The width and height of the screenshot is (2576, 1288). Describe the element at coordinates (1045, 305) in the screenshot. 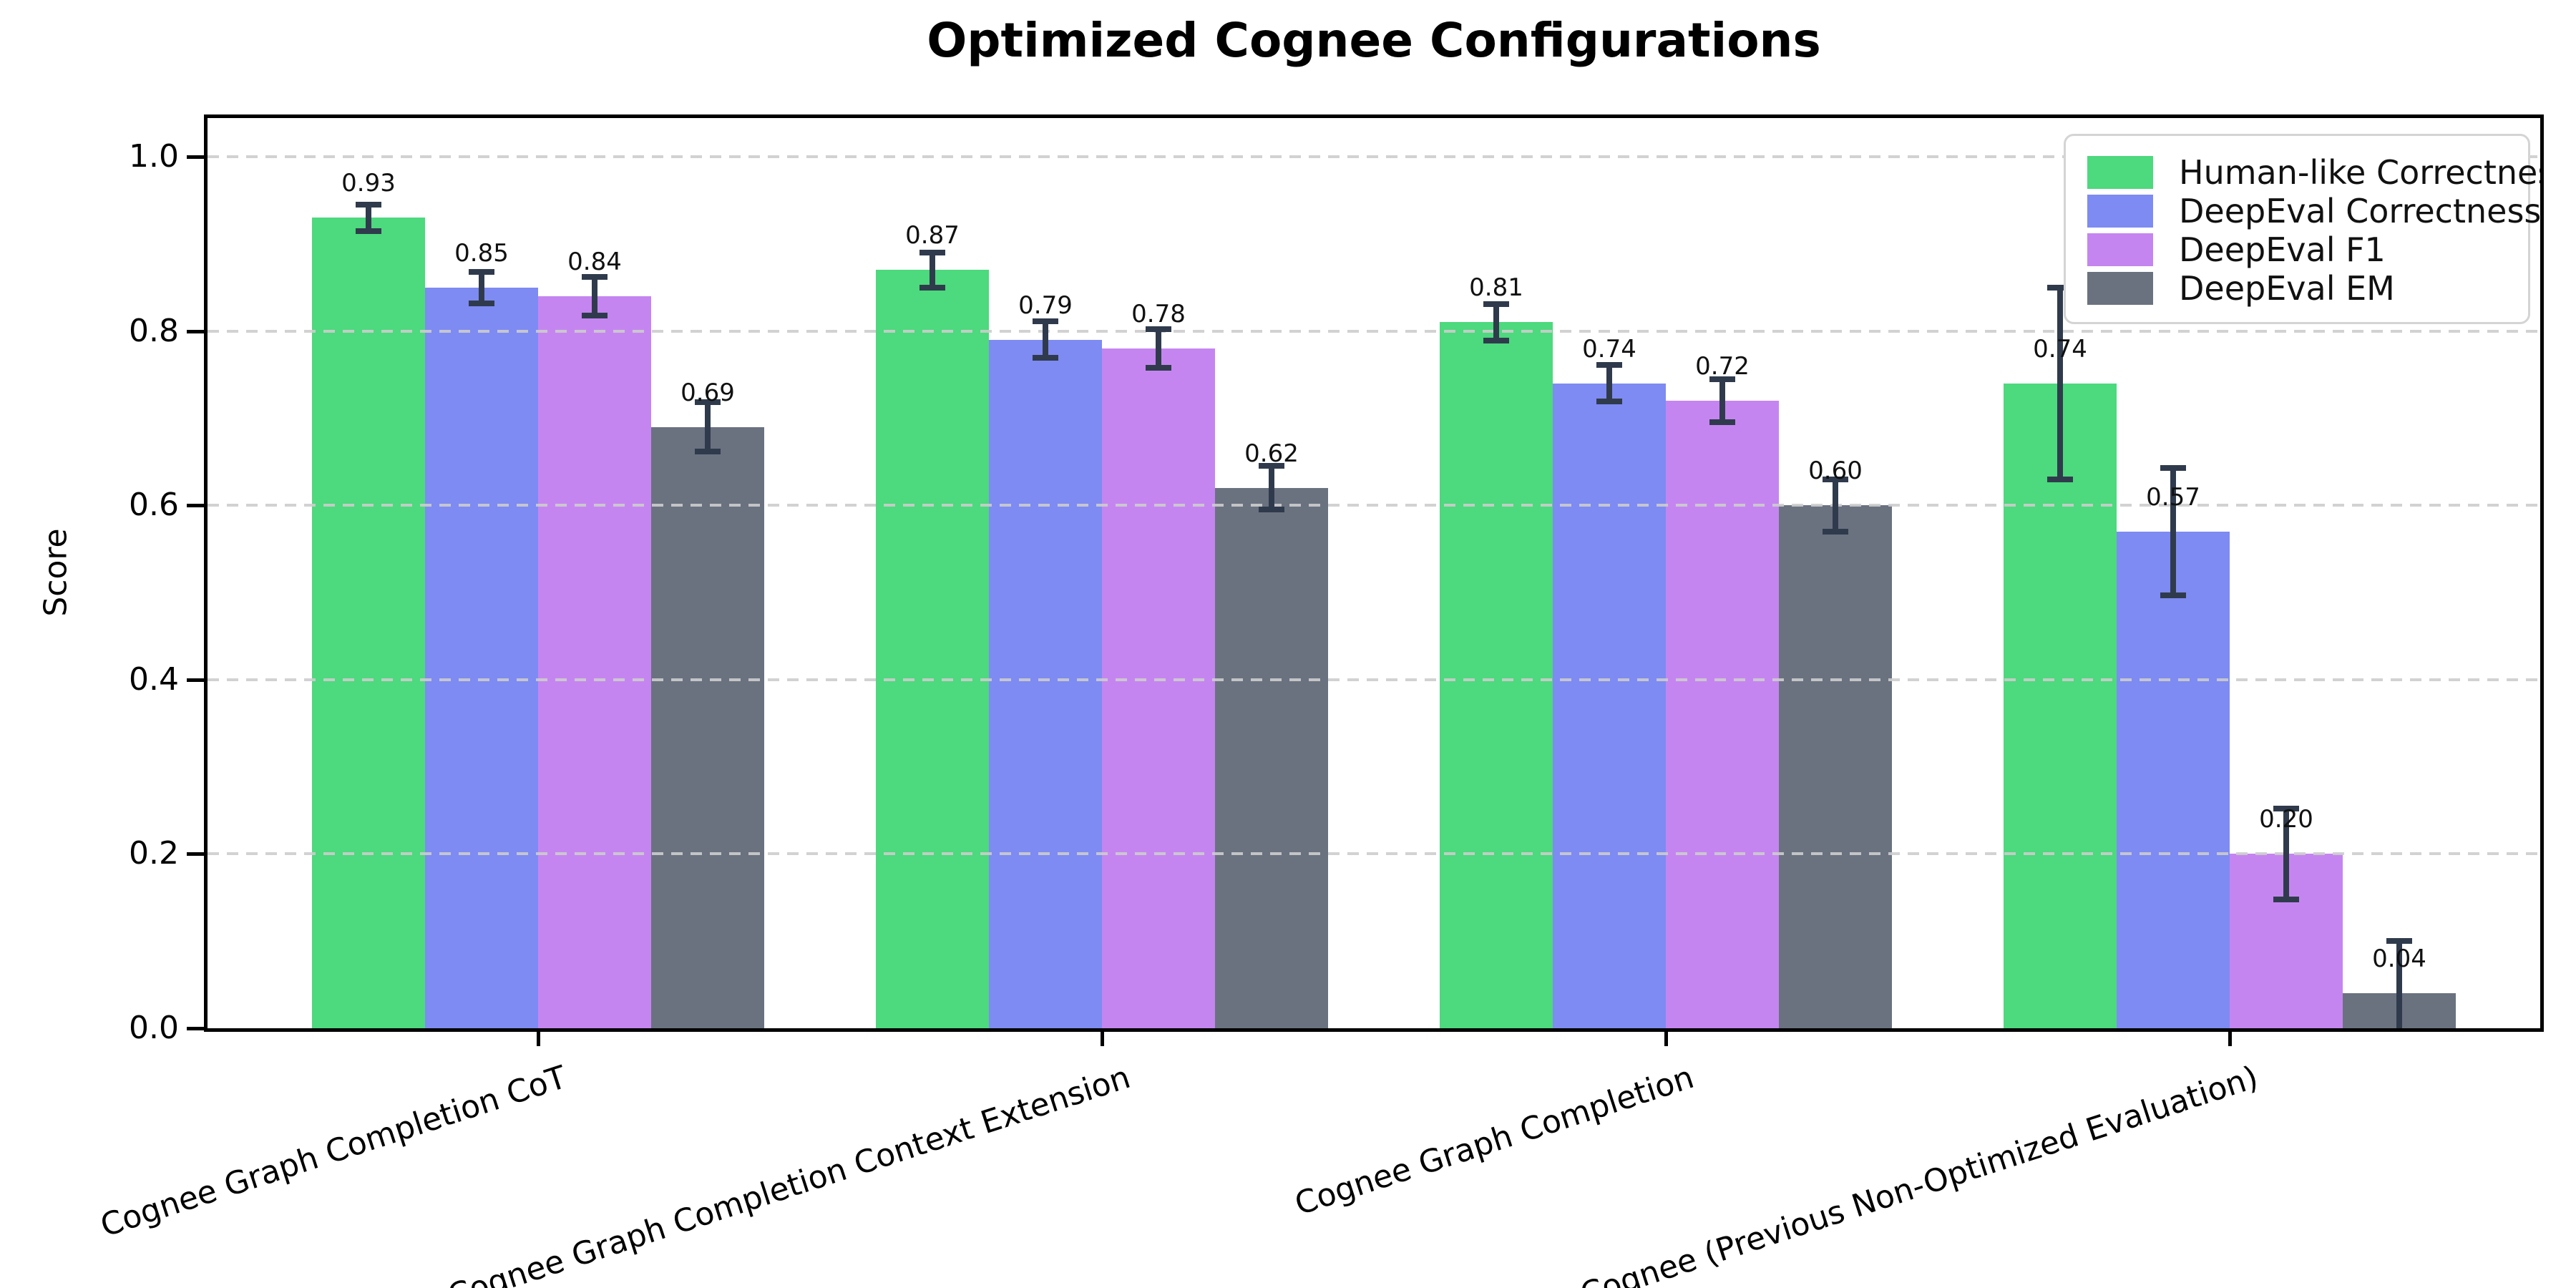

I see `bar-value-label: 0.79` at that location.